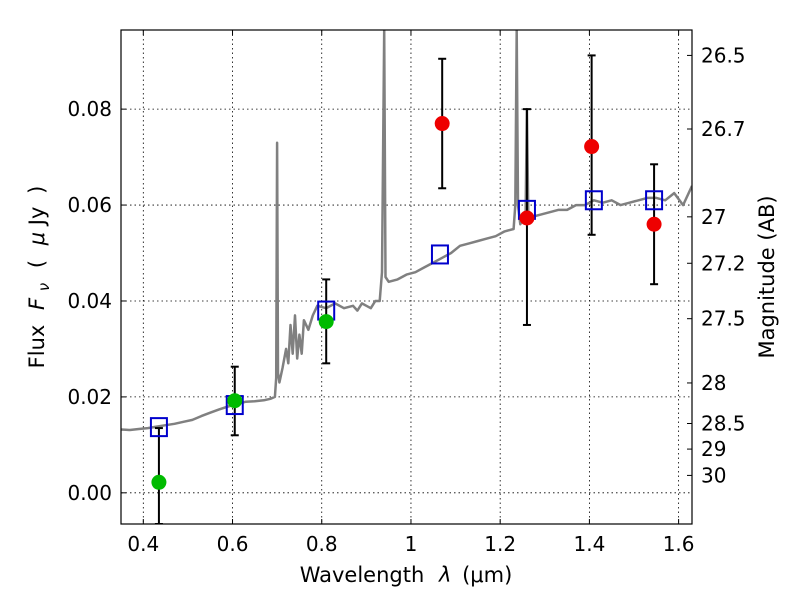 The height and width of the screenshot is (600, 800). I want to click on y-axis-label-symbol: F, so click(37, 303).